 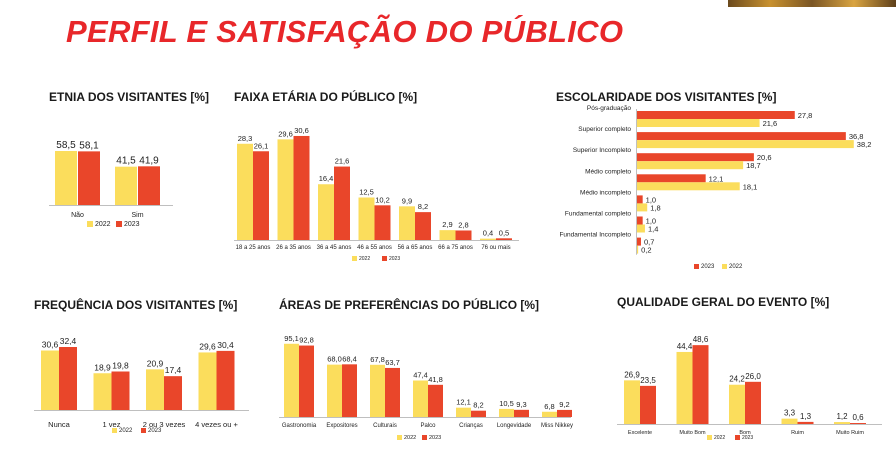 What do you see at coordinates (334, 359) in the screenshot?
I see `data-label-2022: 68,0` at bounding box center [334, 359].